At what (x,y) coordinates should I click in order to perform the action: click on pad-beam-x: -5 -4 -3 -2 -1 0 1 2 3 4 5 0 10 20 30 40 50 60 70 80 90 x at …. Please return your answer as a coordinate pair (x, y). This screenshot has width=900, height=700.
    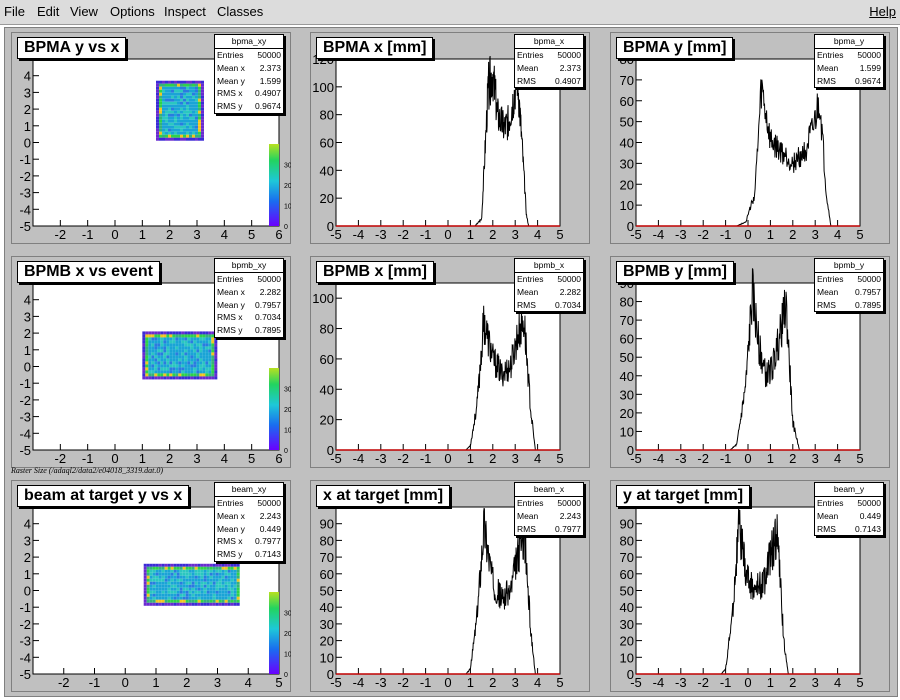
    Looking at the image, I should click on (450, 586).